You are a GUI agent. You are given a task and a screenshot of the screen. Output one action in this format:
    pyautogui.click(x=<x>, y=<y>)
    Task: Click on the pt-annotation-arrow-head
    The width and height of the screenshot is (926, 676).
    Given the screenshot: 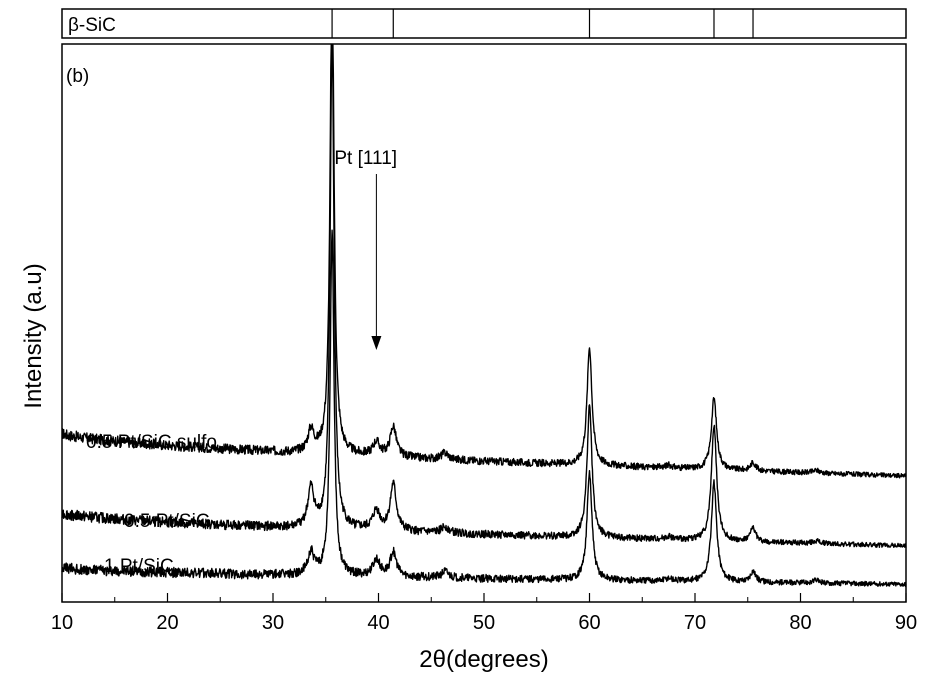 What is the action you would take?
    pyautogui.click(x=376, y=343)
    